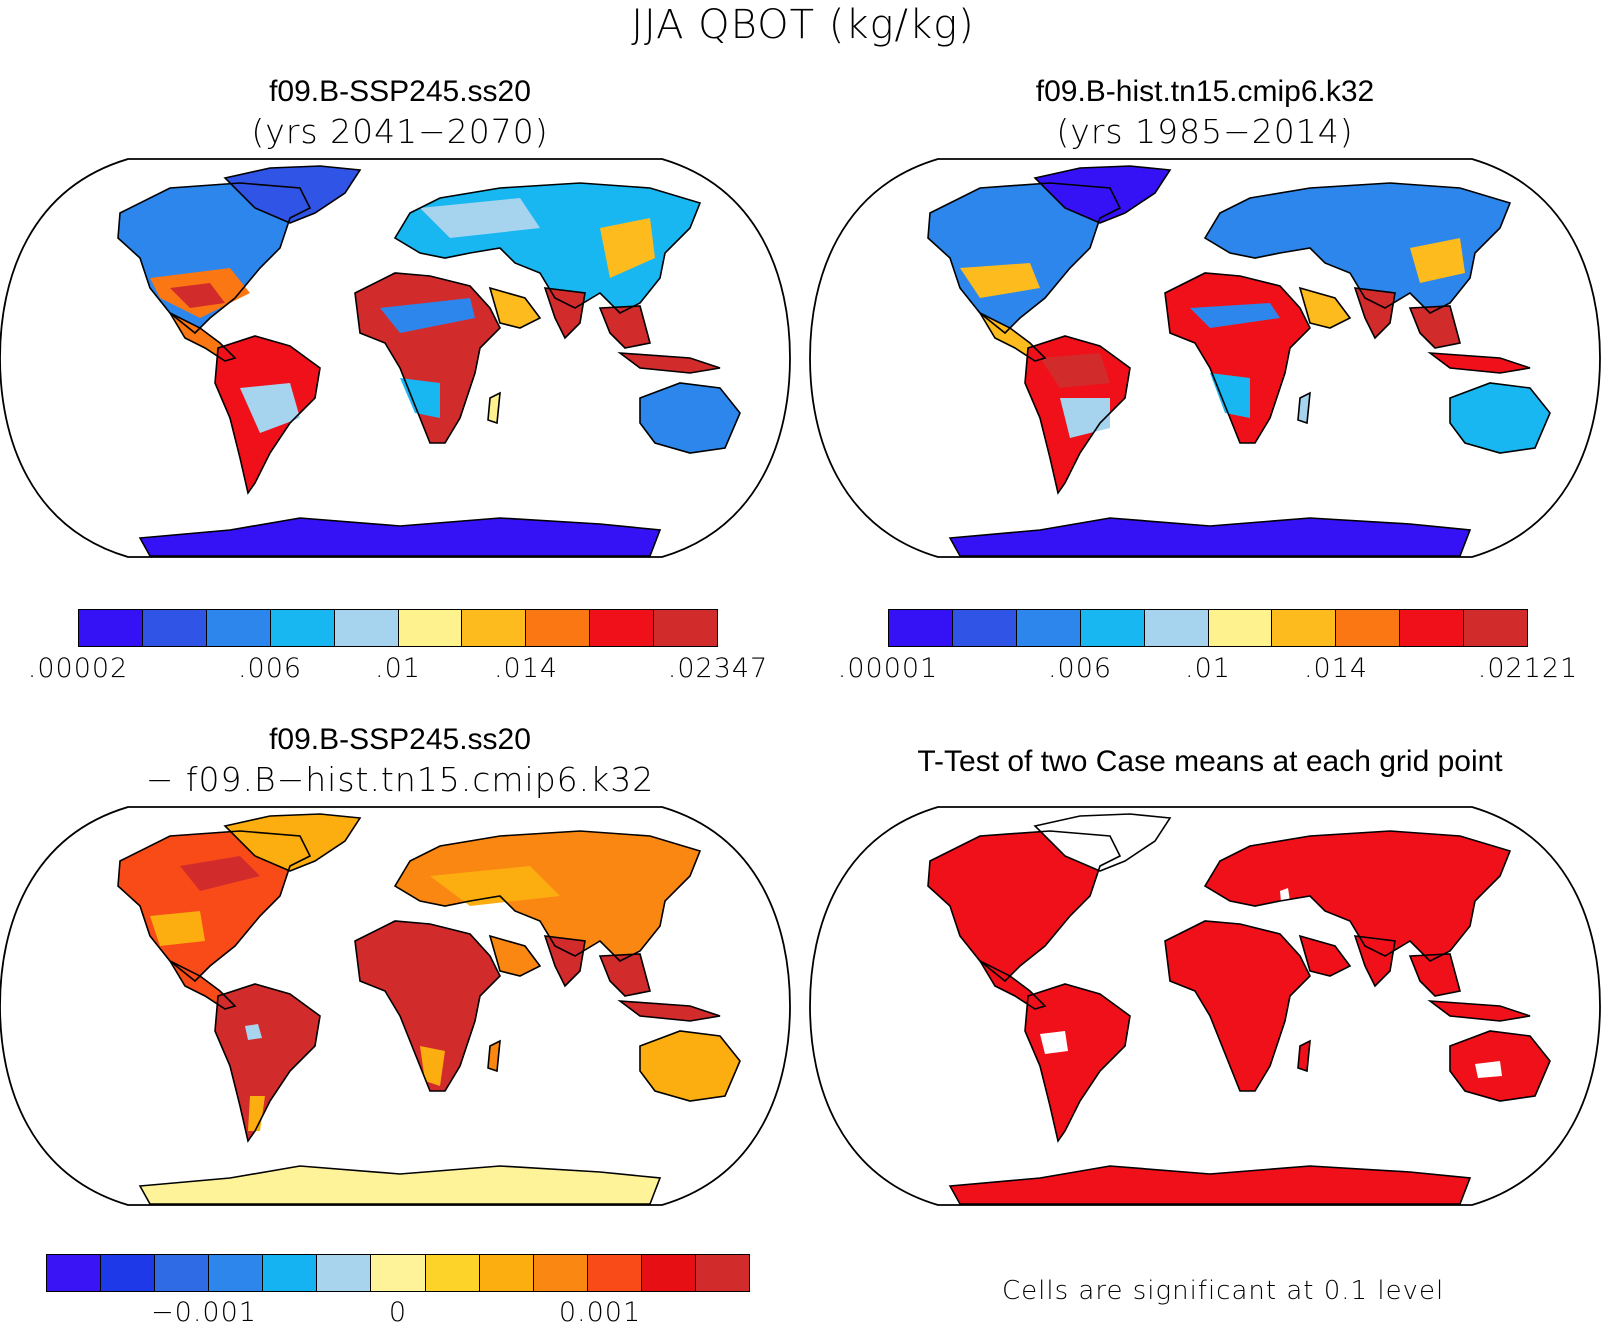 This screenshot has width=1606, height=1328. Describe the element at coordinates (1208, 668) in the screenshot. I see `colorbar-2-label: .01` at that location.